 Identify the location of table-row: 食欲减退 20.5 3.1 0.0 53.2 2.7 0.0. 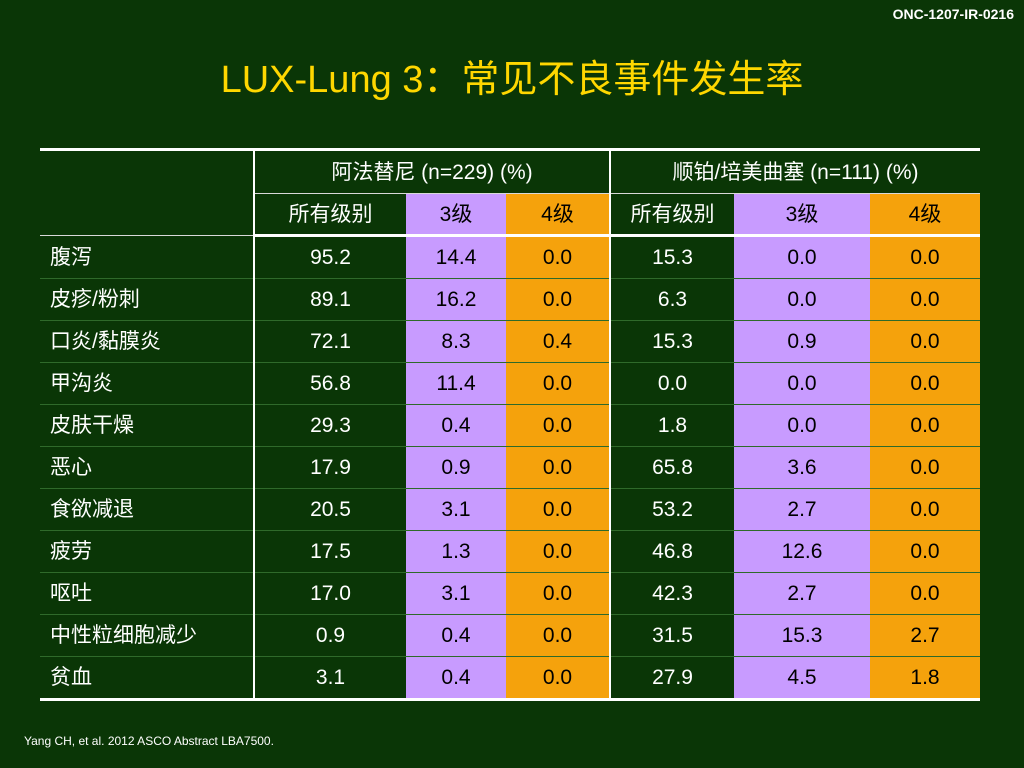
(510, 509).